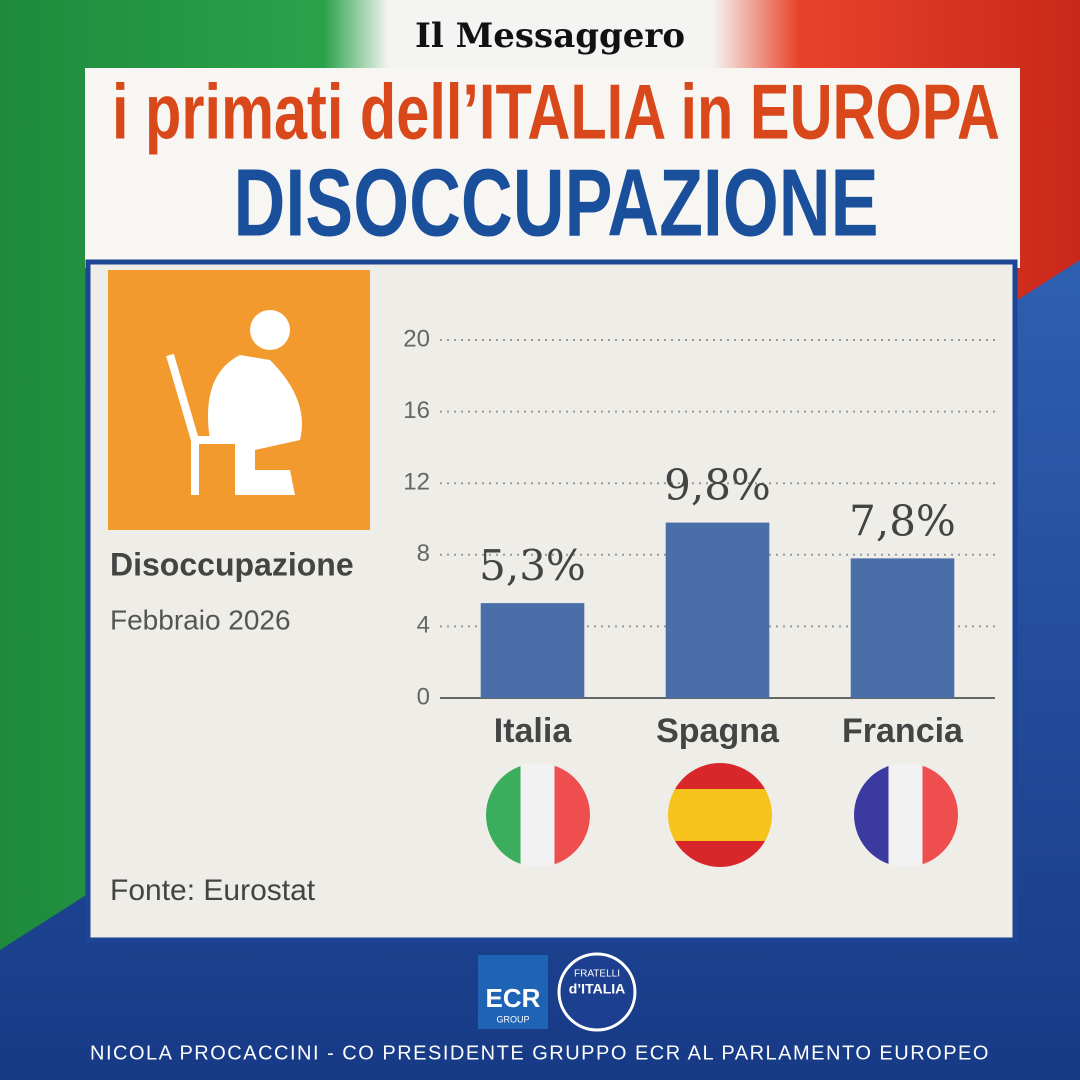 Image resolution: width=1080 pixels, height=1080 pixels. What do you see at coordinates (533, 731) in the screenshot?
I see `x-tick-label: Italia` at bounding box center [533, 731].